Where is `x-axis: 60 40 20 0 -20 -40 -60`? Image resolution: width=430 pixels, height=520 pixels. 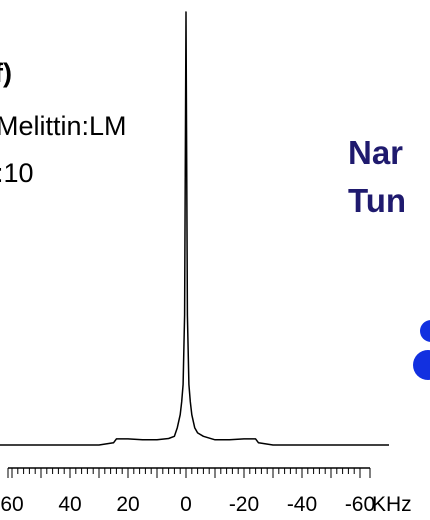 x-axis: 60 40 20 0 -20 -40 -60 is located at coordinates (187, 491).